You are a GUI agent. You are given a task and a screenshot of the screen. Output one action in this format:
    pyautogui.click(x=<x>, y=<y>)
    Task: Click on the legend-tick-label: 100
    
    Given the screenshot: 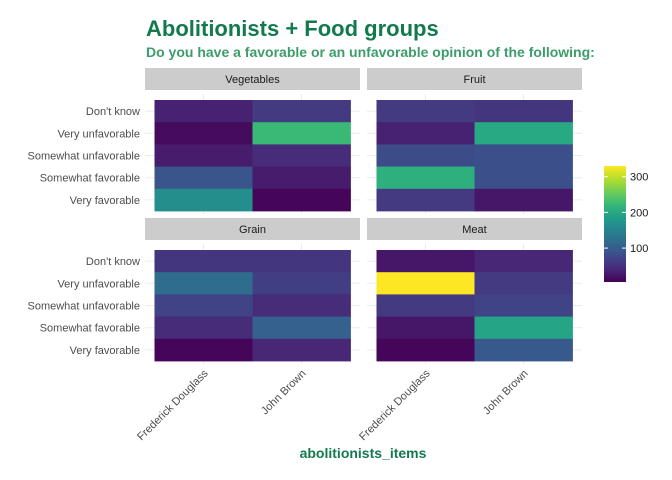 What is the action you would take?
    pyautogui.click(x=639, y=249)
    